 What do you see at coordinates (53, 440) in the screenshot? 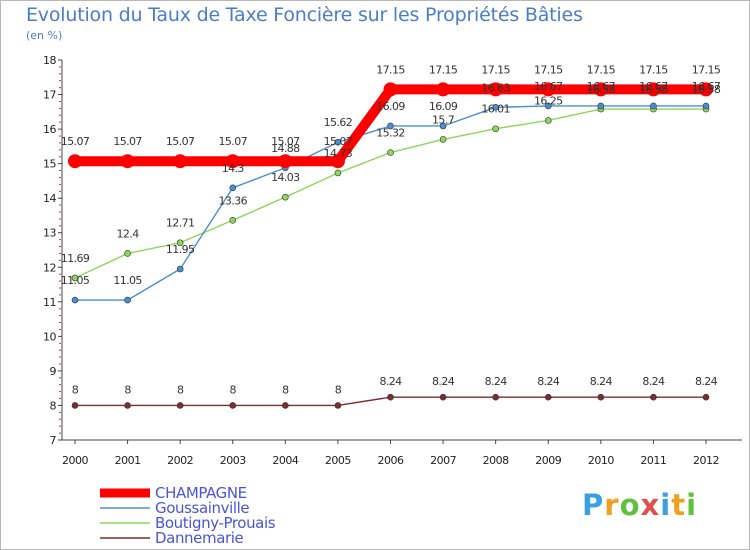
I see `y-tick-label: 7` at bounding box center [53, 440].